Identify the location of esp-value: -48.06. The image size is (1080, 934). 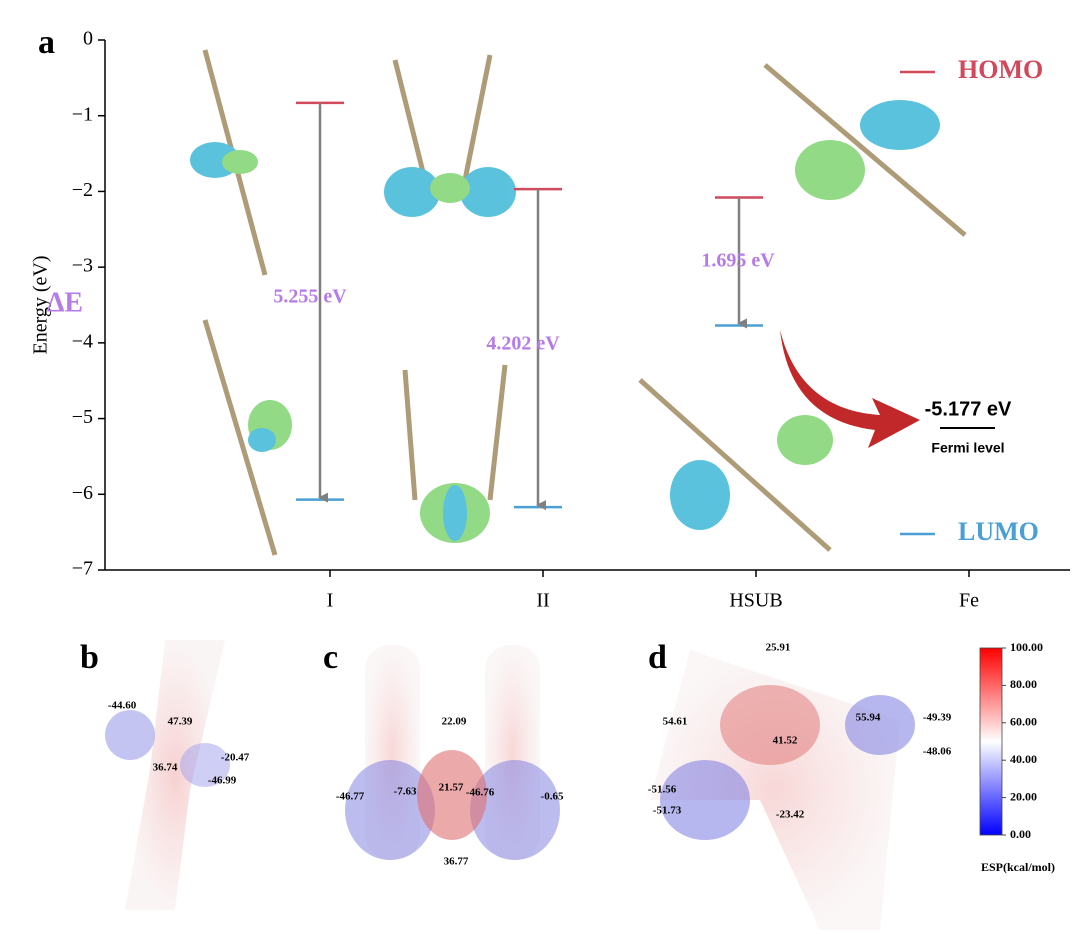
(937, 752).